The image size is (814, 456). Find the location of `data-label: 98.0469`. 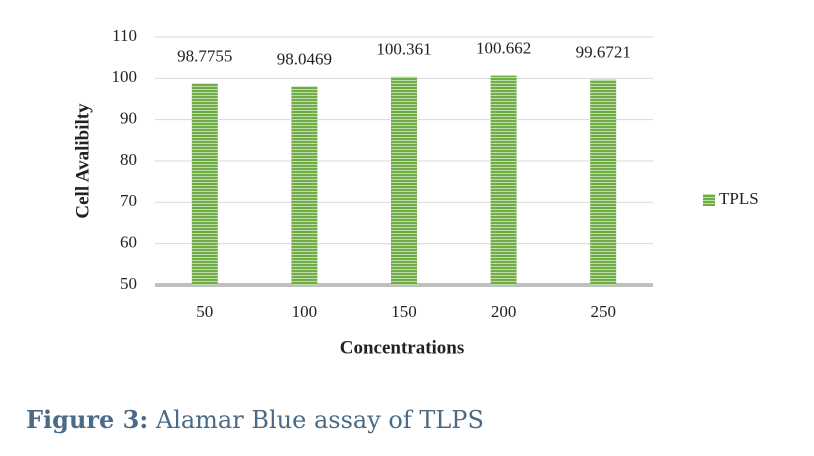

data-label: 98.0469 is located at coordinates (304, 58).